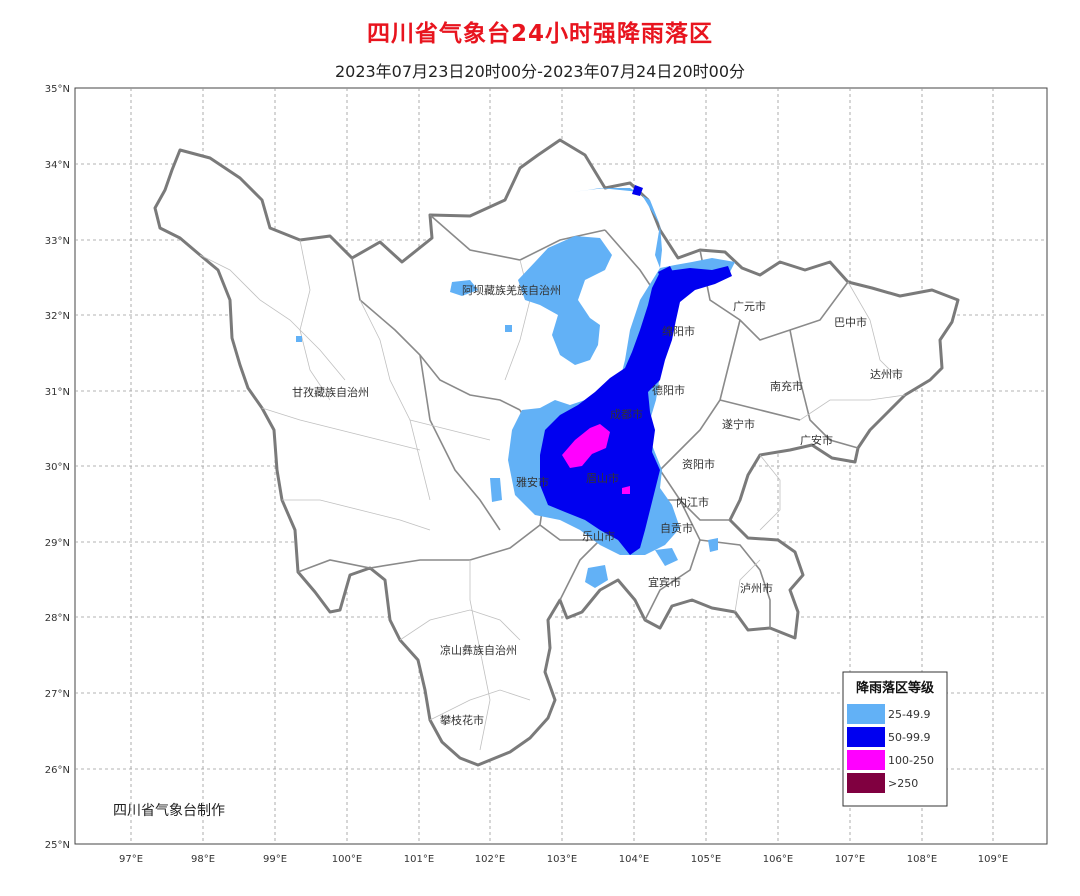 The image size is (1080, 896). What do you see at coordinates (634, 859) in the screenshot?
I see `lon-label: 104°E` at bounding box center [634, 859].